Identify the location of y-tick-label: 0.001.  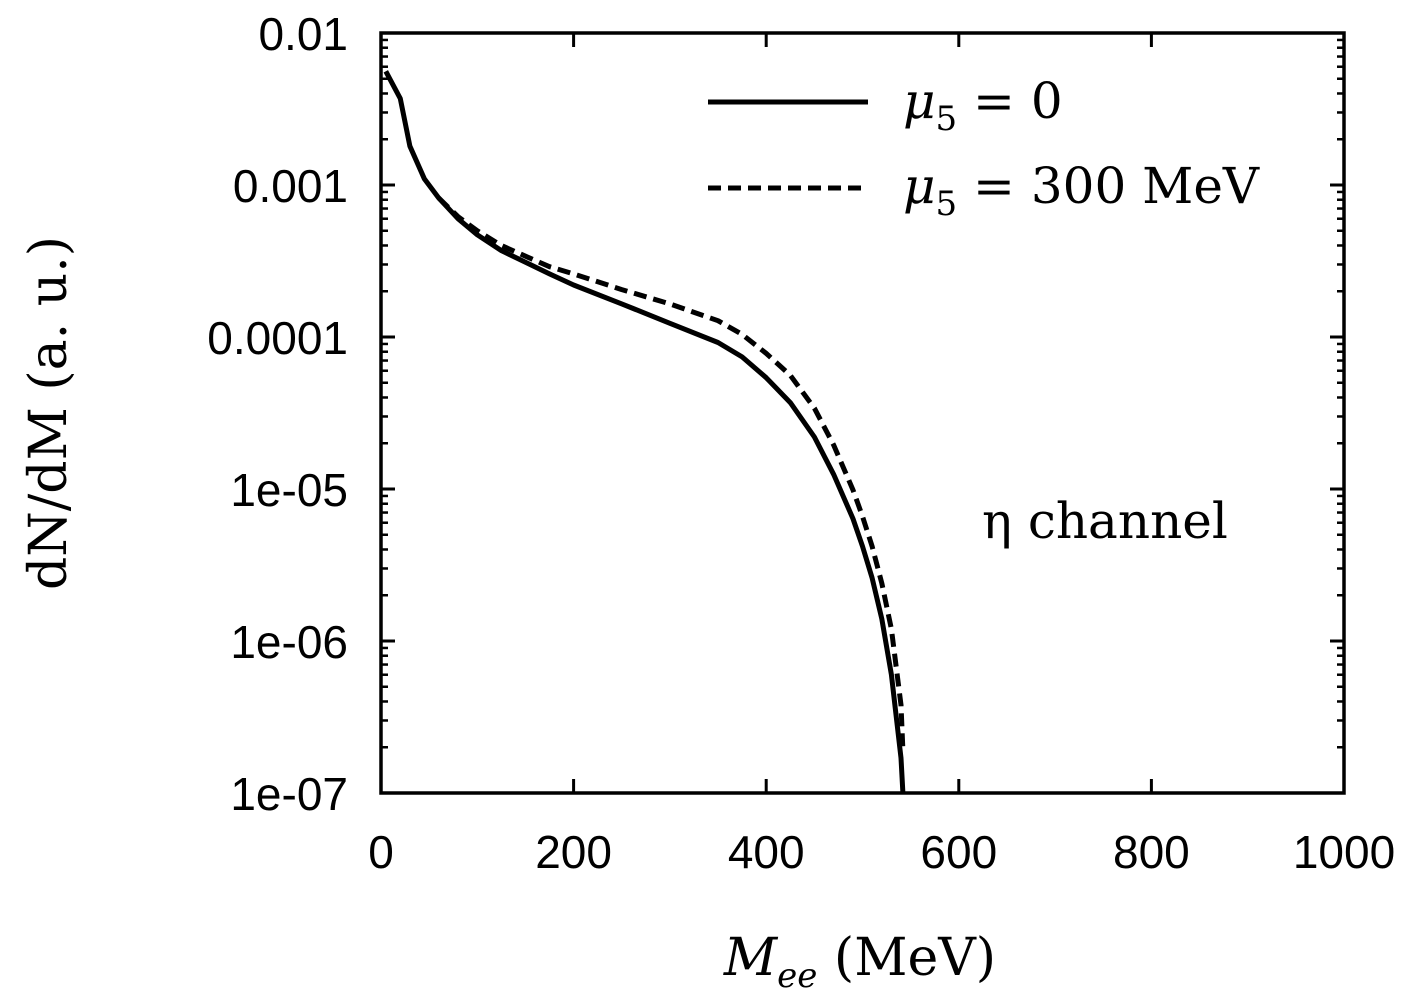
(290, 186).